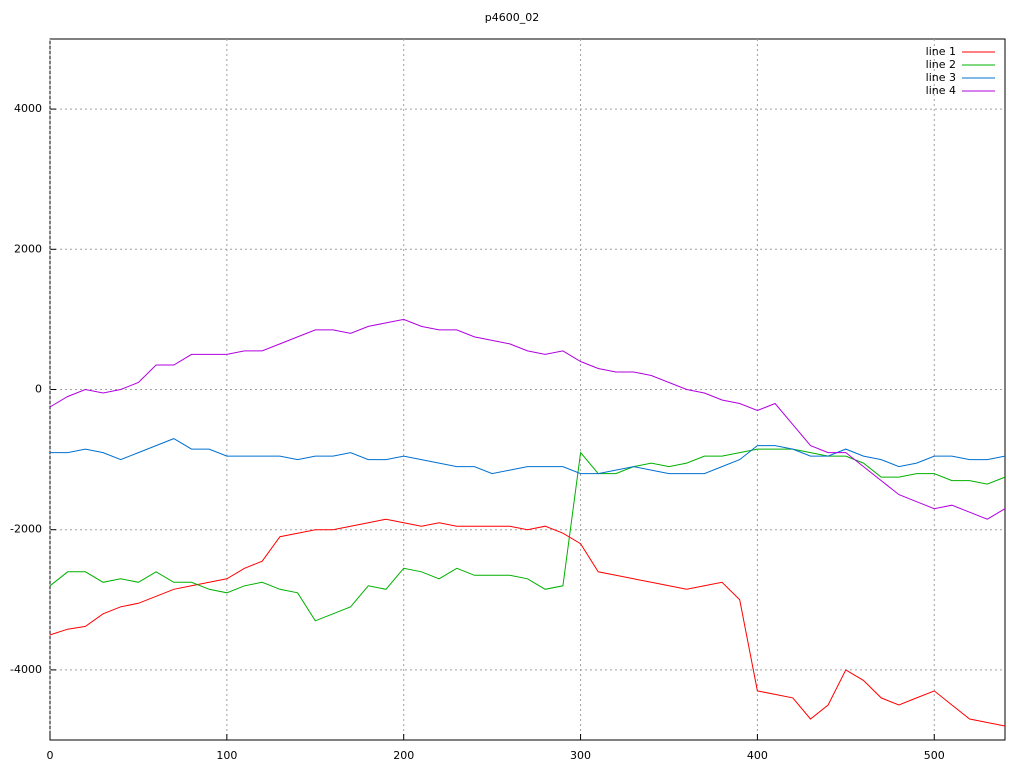 The height and width of the screenshot is (772, 1024). I want to click on x-tick-label: 100, so click(226, 755).